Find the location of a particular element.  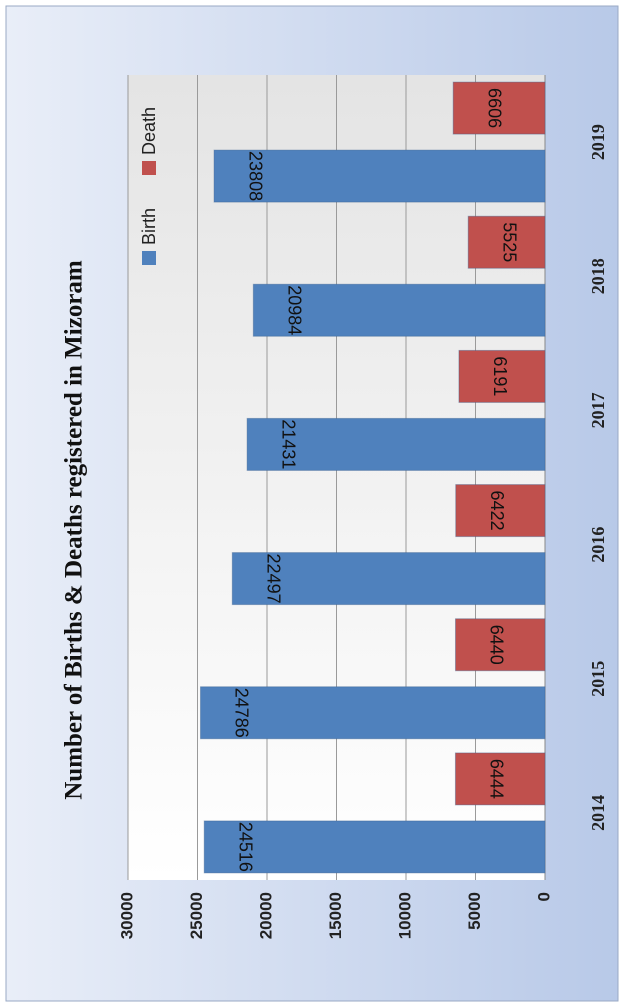

x-tick-label: 2015 is located at coordinates (598, 679).